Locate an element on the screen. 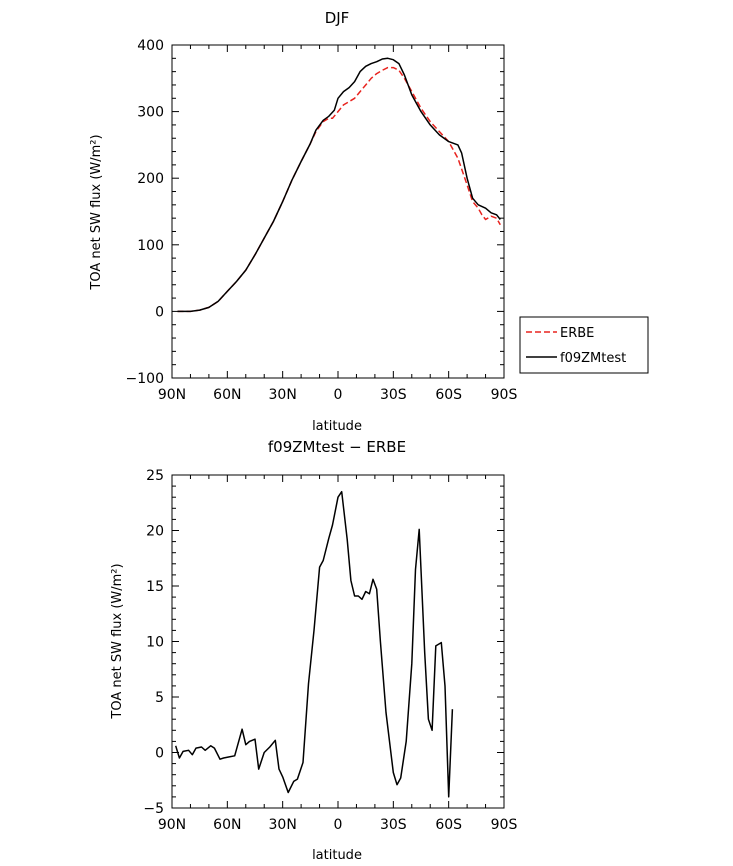  panel1-series is located at coordinates (339, 185).